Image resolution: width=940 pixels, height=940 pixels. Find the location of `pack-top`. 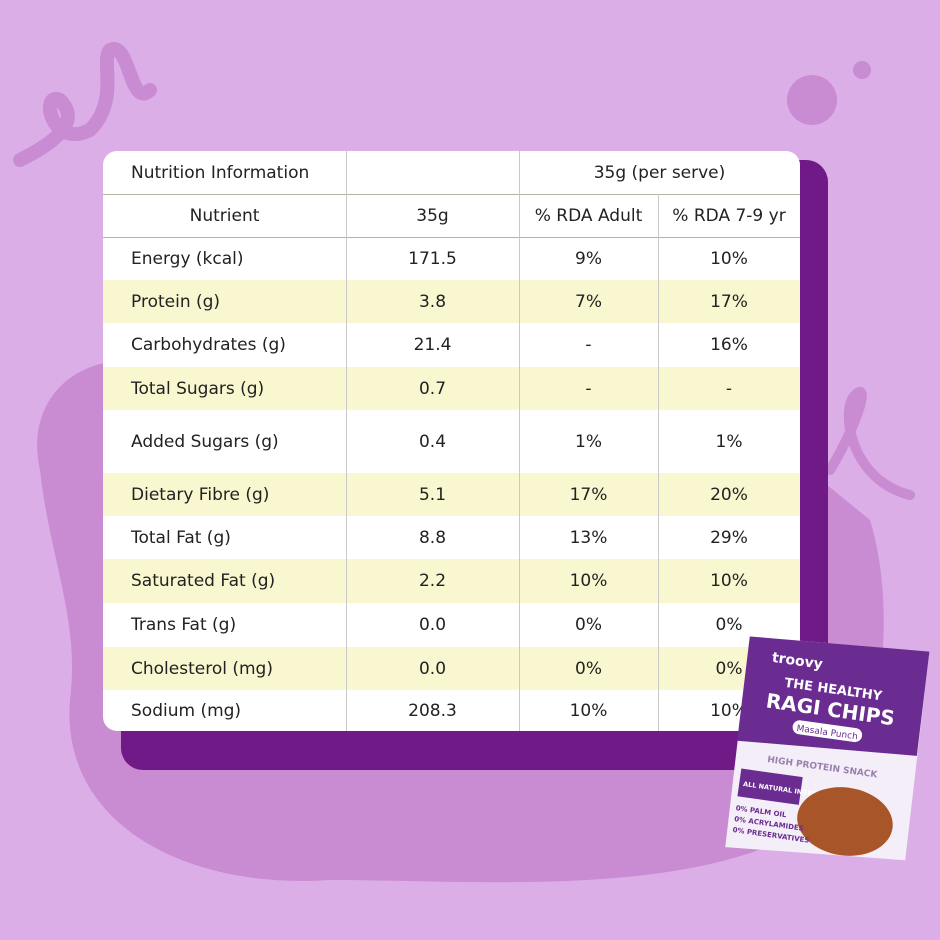

pack-top is located at coordinates (833, 696).